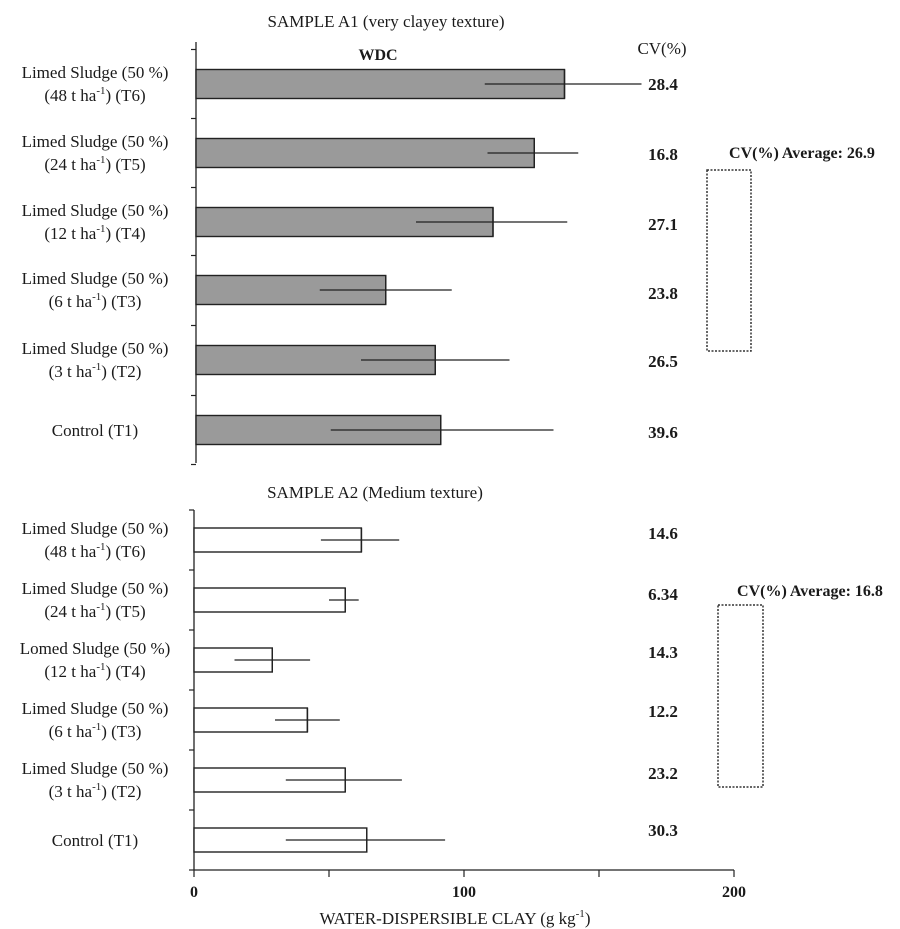 This screenshot has height=929, width=900. What do you see at coordinates (448, 918) in the screenshot?
I see `x-axis-label-main: WATER-DISPERSIBLE CLAY (g kg` at bounding box center [448, 918].